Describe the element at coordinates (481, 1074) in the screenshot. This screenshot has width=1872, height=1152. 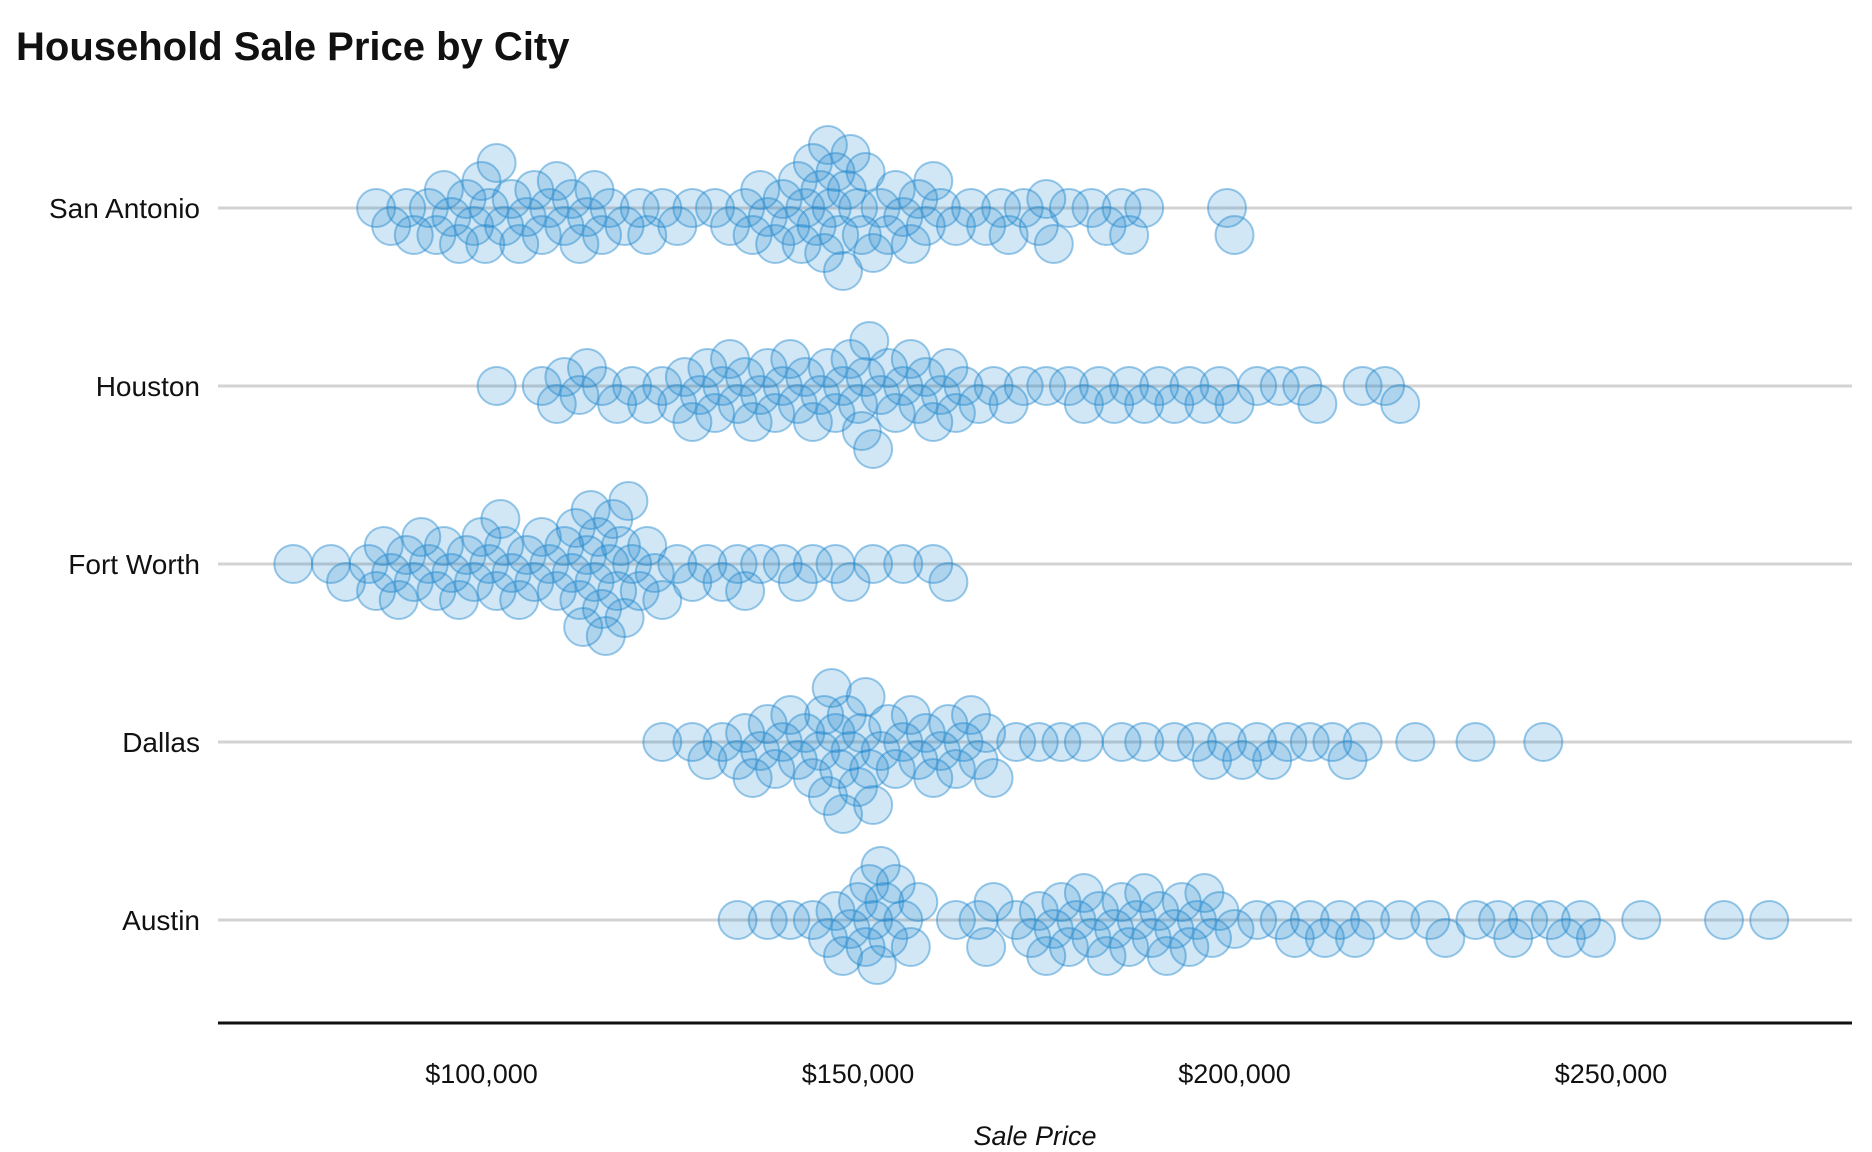
I see `x-tick-label: $100,000` at that location.